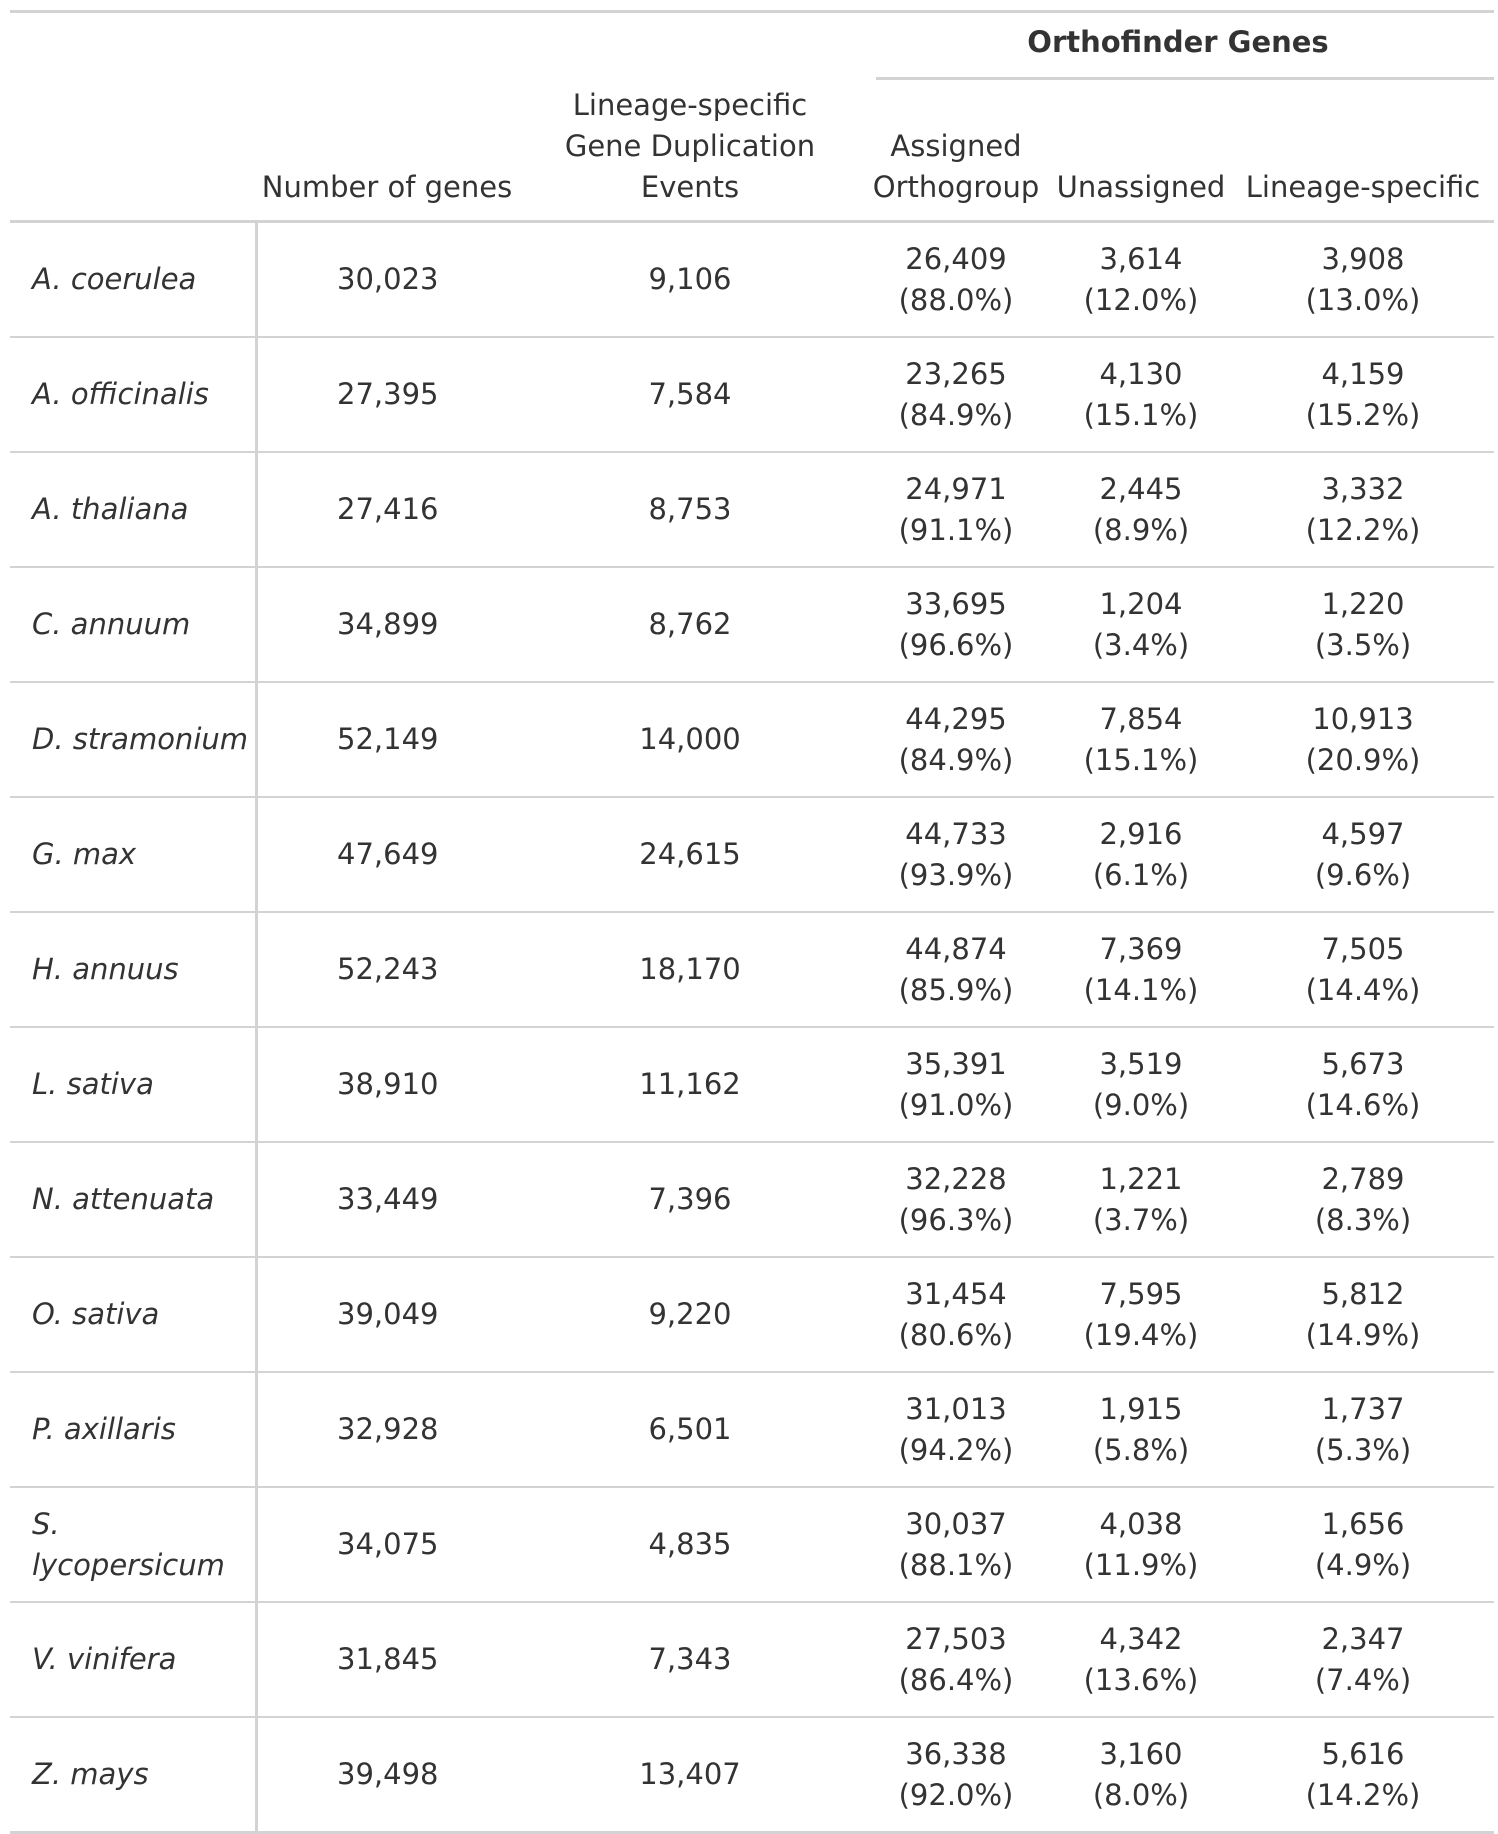 The height and width of the screenshot is (1834, 1498). I want to click on unassigned-cell: 1,204 (3.4%), so click(1141, 624).